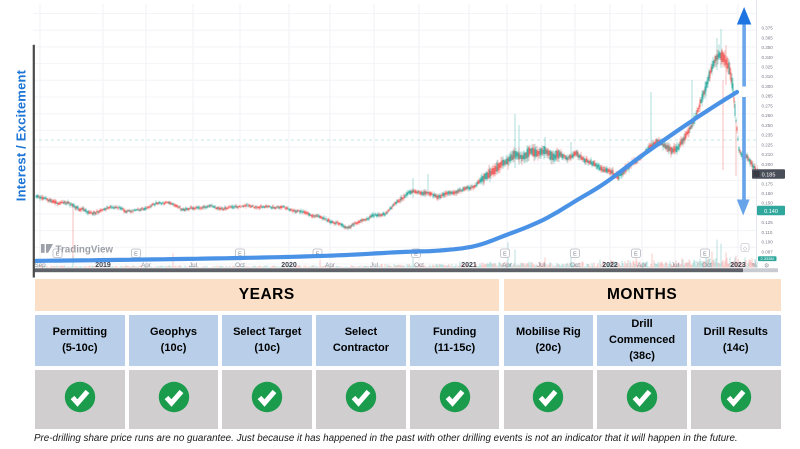 The width and height of the screenshot is (800, 449). Describe the element at coordinates (768, 115) in the screenshot. I see `svg-text: 0.260` at that location.